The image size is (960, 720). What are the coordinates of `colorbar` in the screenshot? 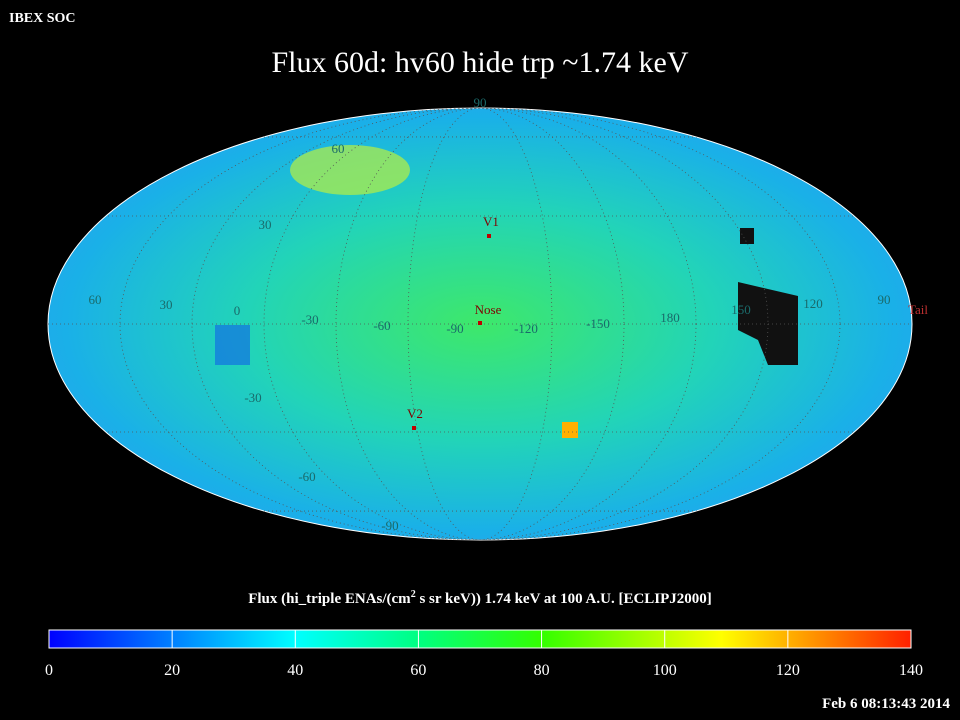 It's located at (480, 639).